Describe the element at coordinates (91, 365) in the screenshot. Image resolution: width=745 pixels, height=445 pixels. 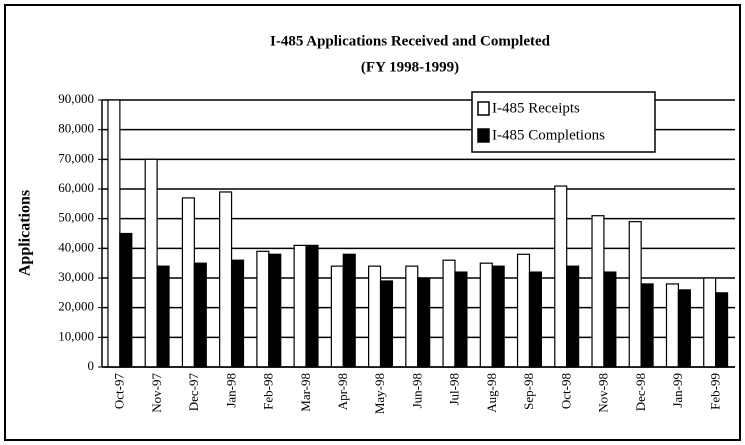
I see `y-tick-label: 0` at that location.